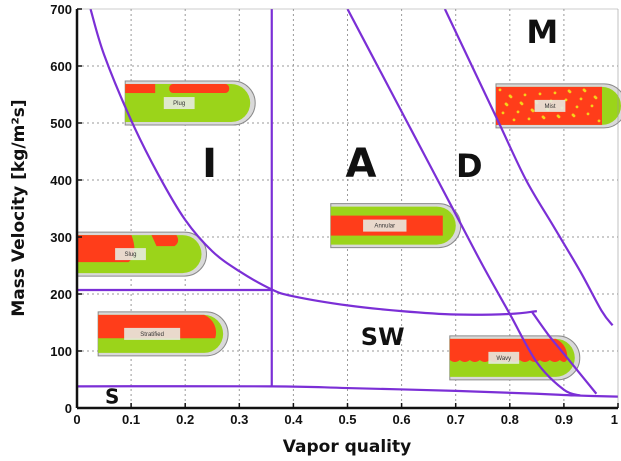 The height and width of the screenshot is (461, 621). What do you see at coordinates (19, 207) in the screenshot?
I see `y-axis-title: Mass Velocity [kg/m²s]` at bounding box center [19, 207].